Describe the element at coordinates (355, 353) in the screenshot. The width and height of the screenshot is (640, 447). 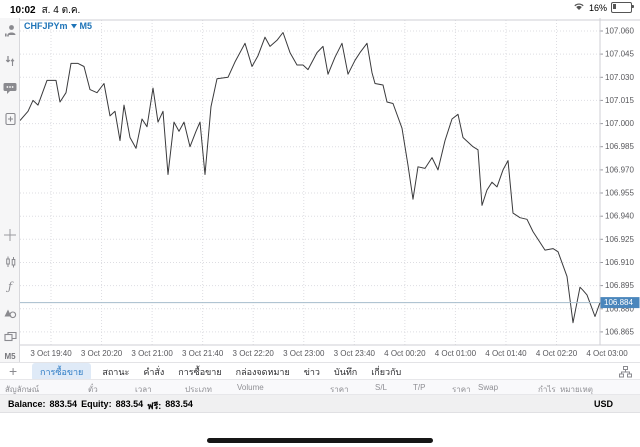
I see `x-axis-label: 3 Oct 23:40` at that location.